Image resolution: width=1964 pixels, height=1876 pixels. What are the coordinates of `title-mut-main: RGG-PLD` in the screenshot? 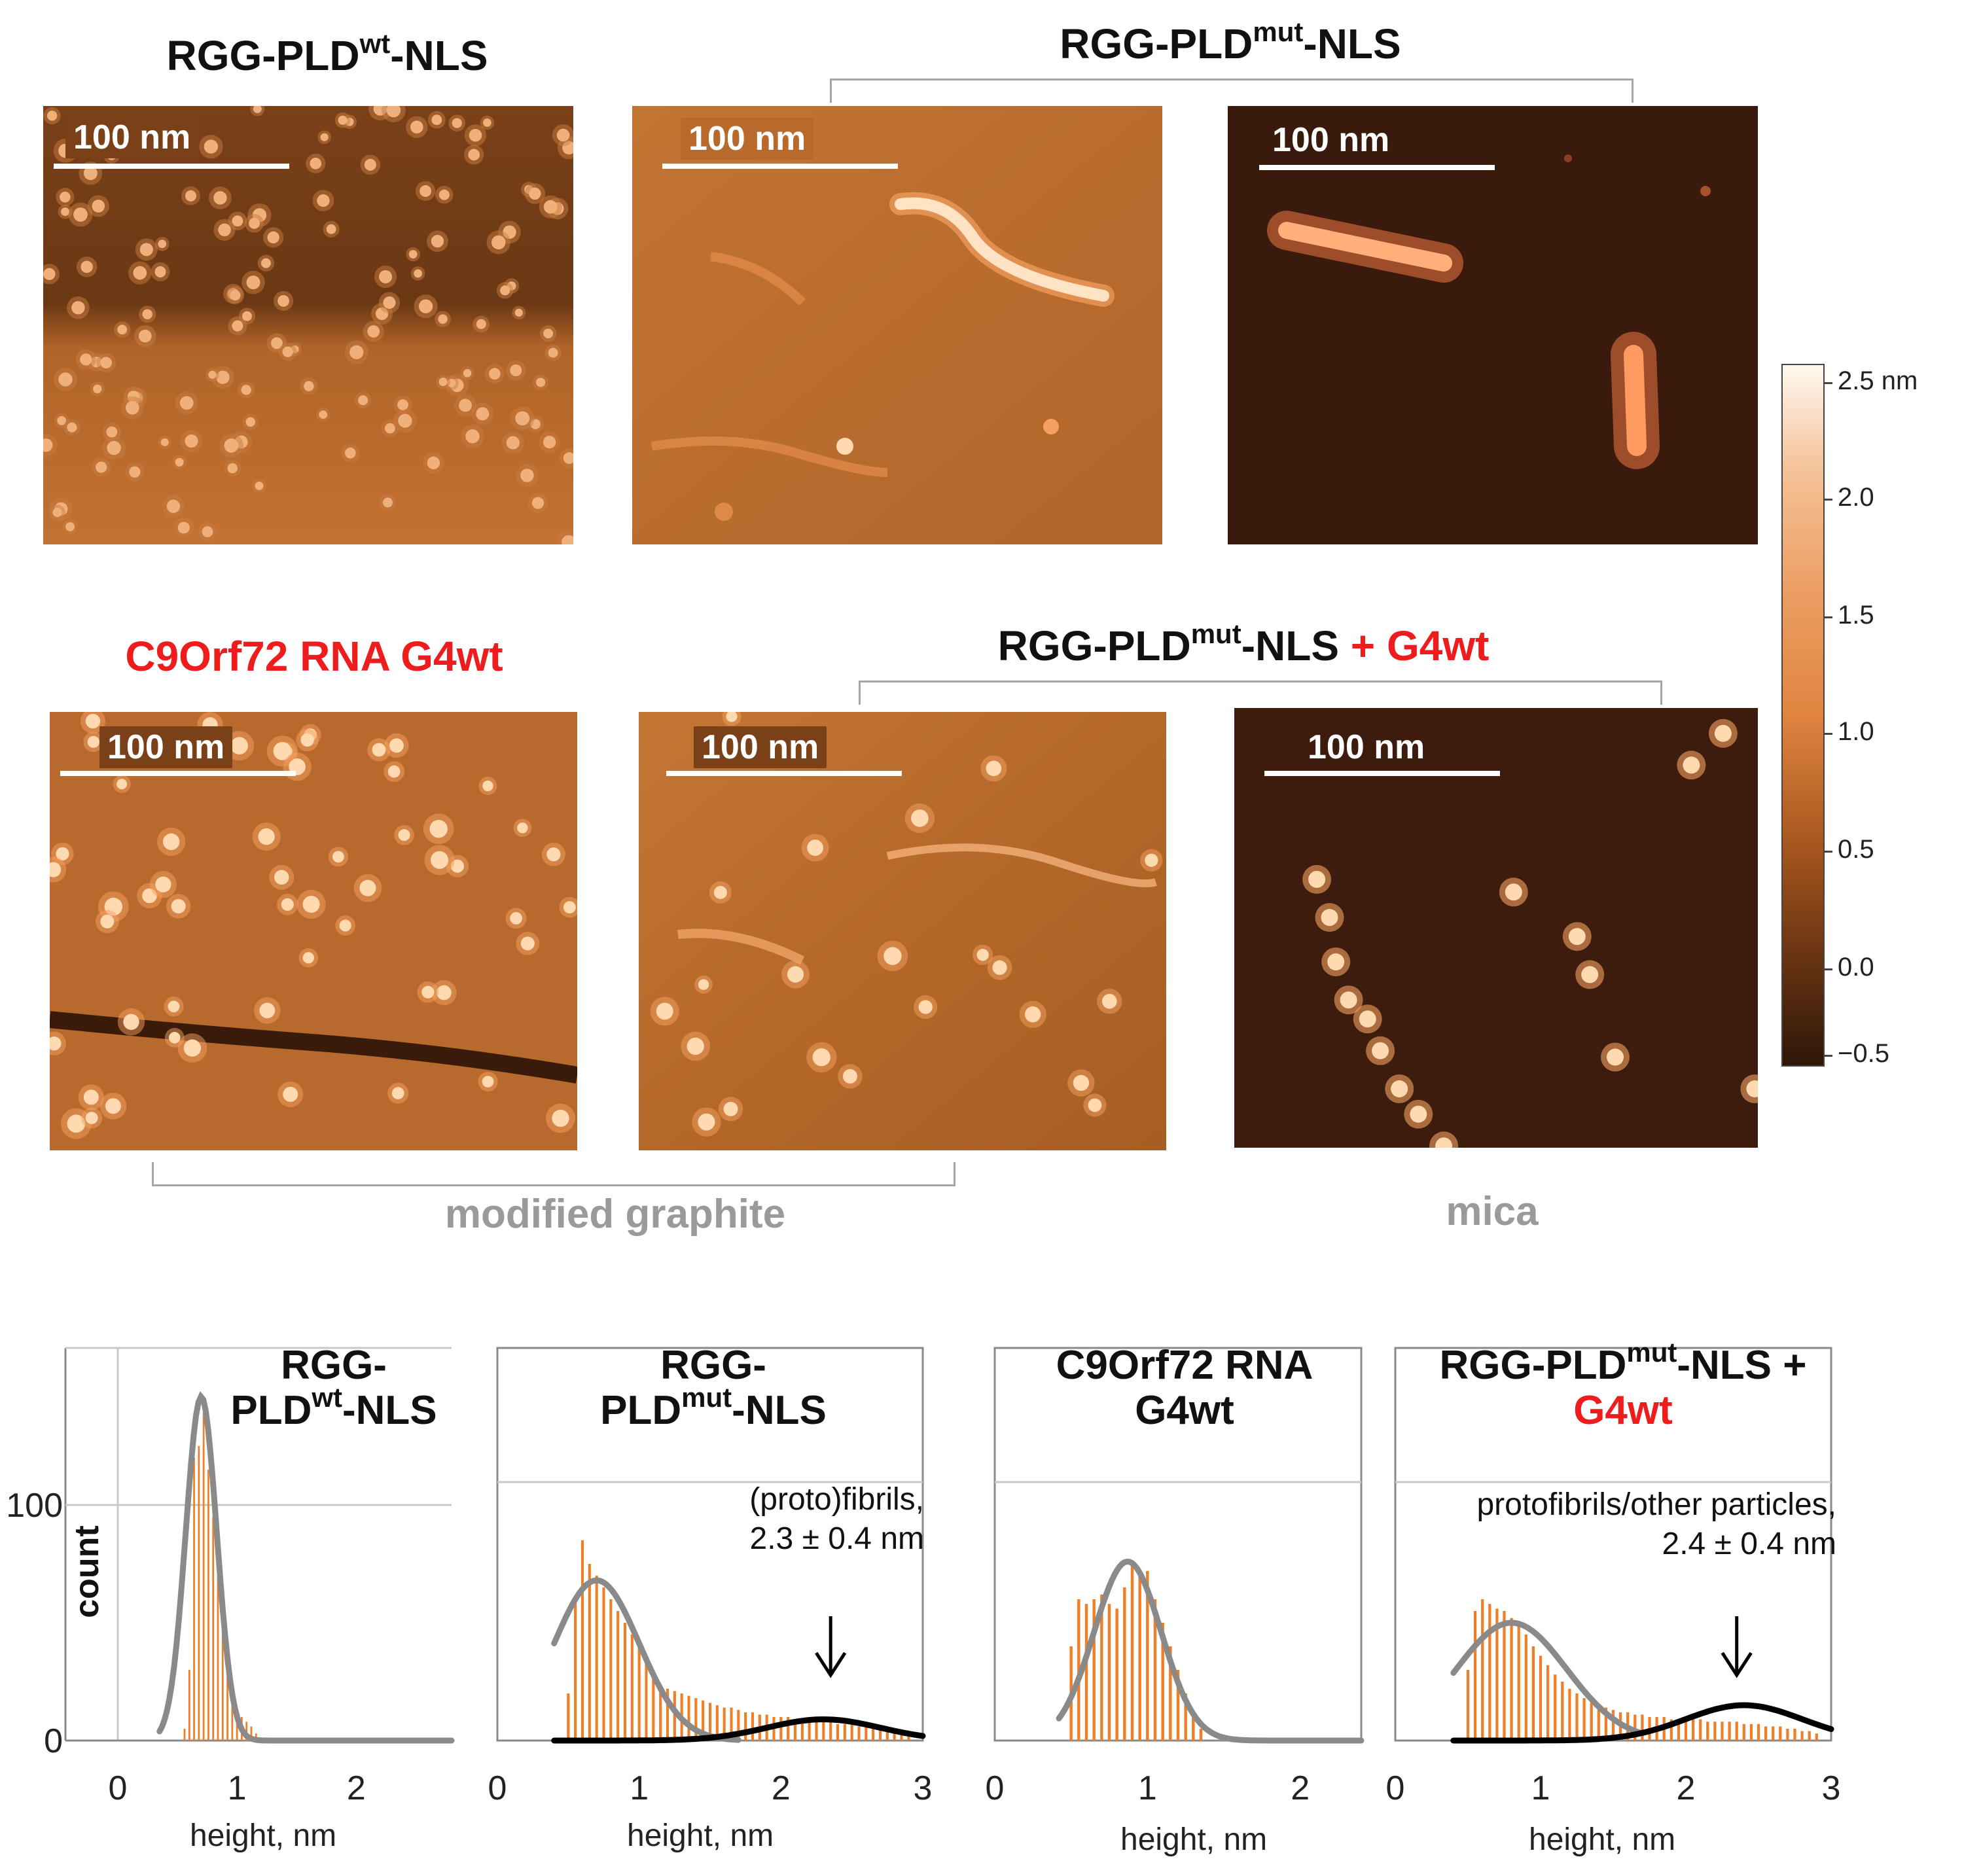 It's located at (1156, 43).